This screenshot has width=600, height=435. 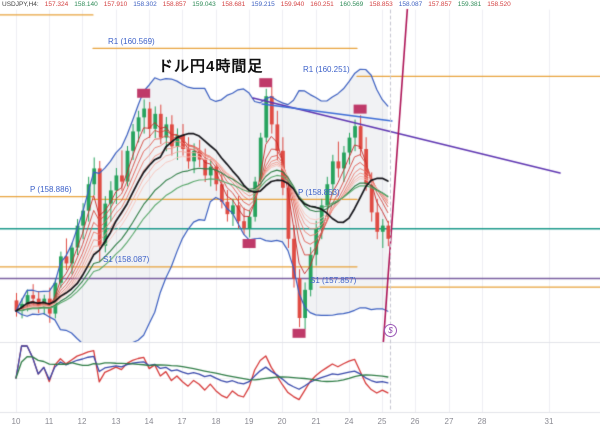 What do you see at coordinates (322, 4) in the screenshot?
I see `indicator-value: 160.251` at bounding box center [322, 4].